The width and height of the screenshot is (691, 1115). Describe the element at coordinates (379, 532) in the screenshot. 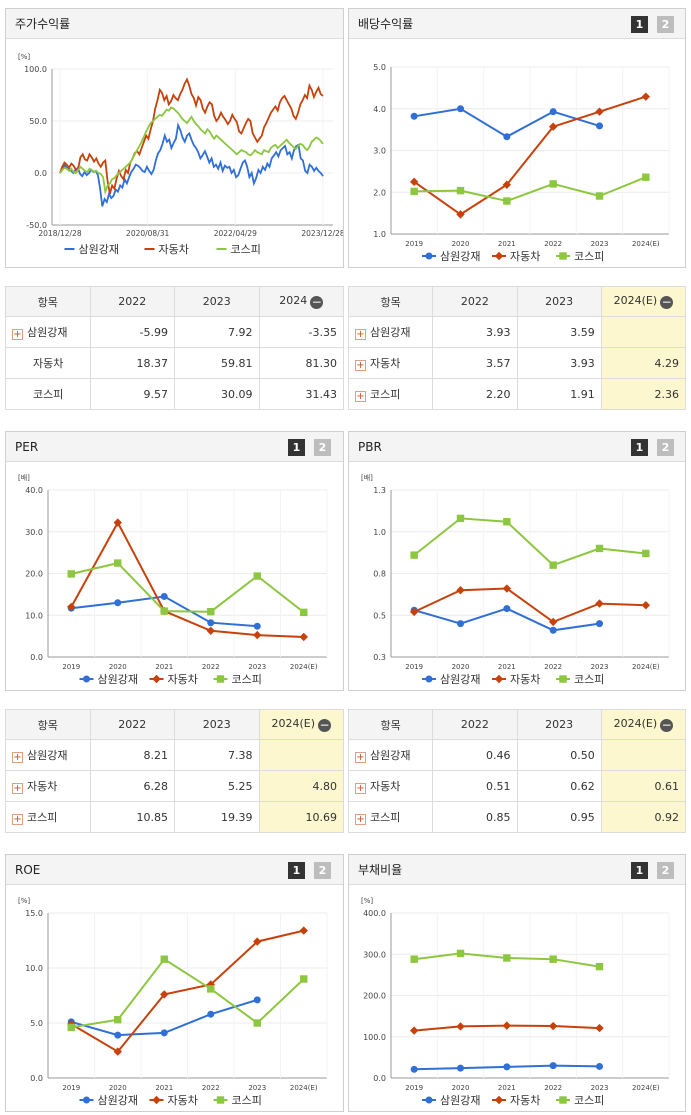

I see `y-tick-label: 1.0` at that location.